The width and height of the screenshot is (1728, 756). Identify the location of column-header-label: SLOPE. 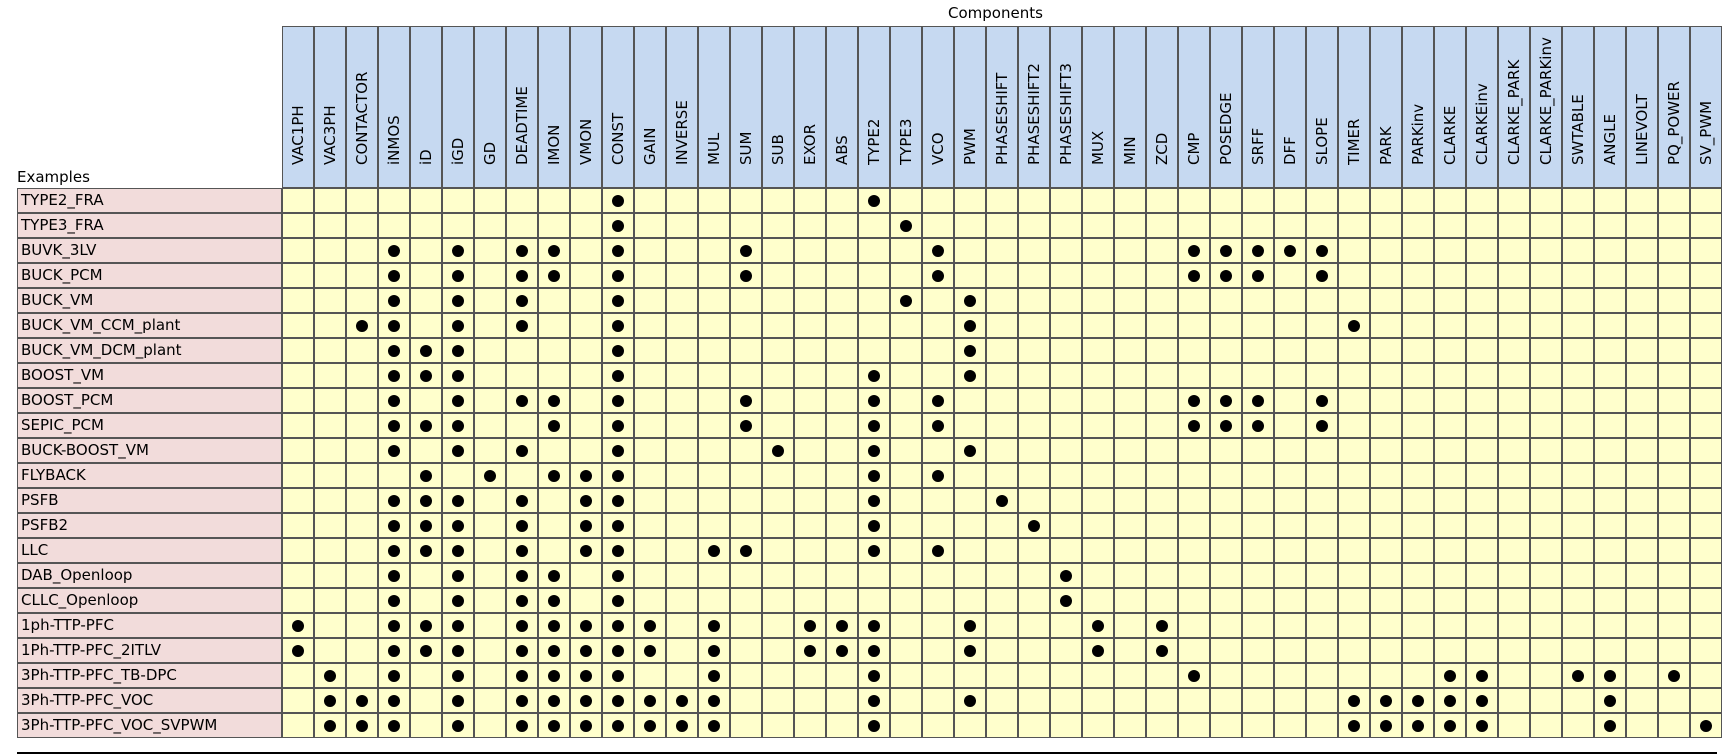
(1322, 141).